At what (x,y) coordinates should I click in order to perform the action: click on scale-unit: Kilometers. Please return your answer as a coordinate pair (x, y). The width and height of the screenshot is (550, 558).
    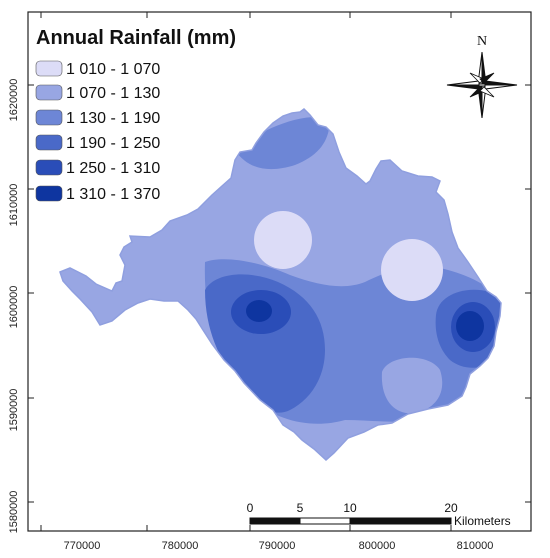
    Looking at the image, I should click on (482, 521).